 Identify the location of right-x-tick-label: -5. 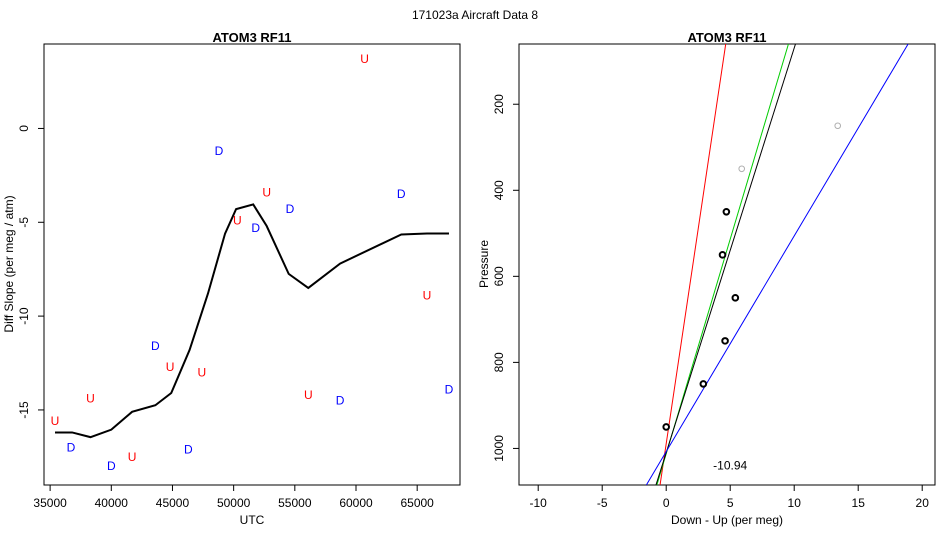
(602, 503).